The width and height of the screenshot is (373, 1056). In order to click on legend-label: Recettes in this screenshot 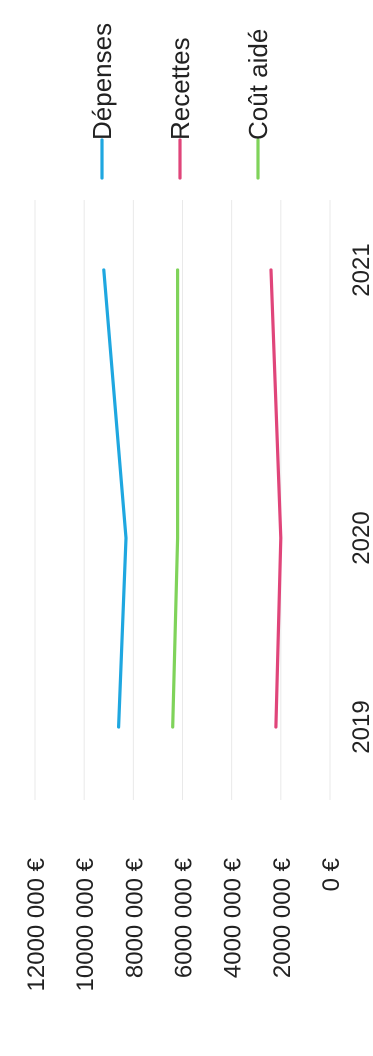, I will do `click(180, 88)`.